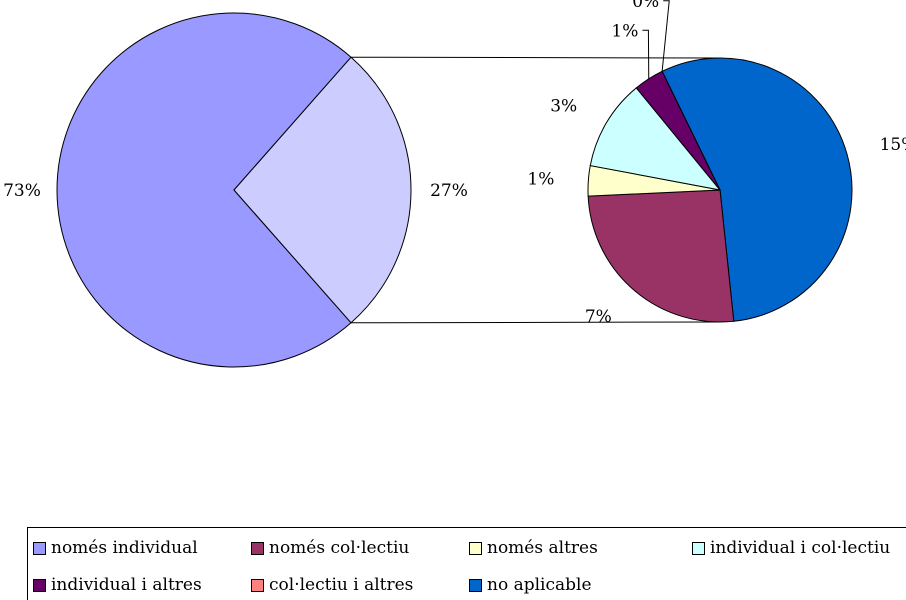  Describe the element at coordinates (598, 317) in the screenshot. I see `data-label: 7%` at that location.